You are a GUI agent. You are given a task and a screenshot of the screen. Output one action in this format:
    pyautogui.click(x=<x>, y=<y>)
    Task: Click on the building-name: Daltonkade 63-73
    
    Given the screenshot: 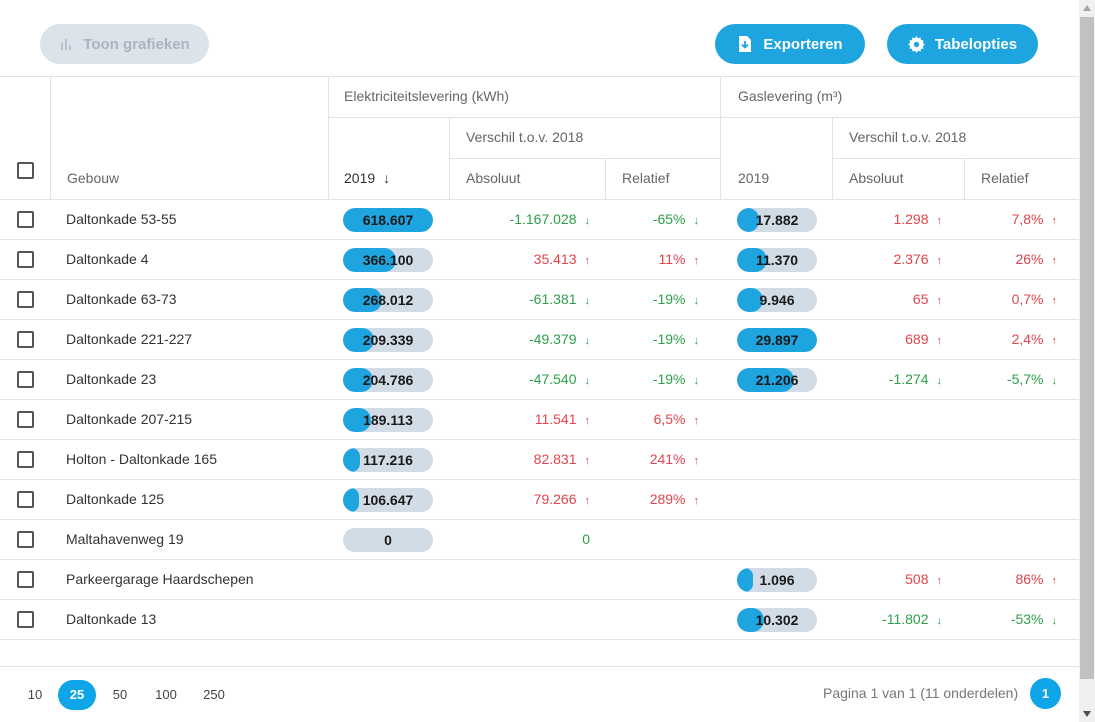 What is the action you would take?
    pyautogui.click(x=121, y=299)
    